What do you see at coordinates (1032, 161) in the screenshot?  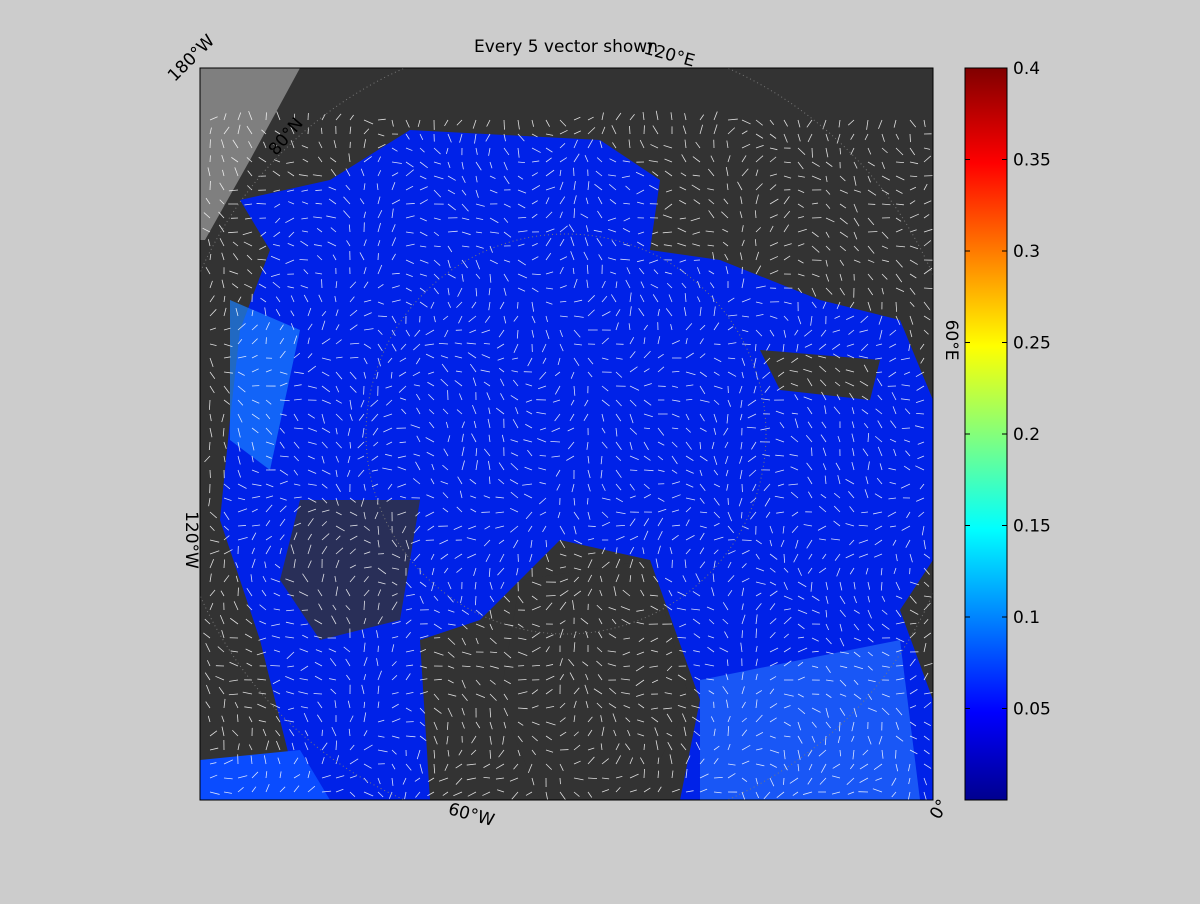 I see `colorbar-tick-label: 0.35` at bounding box center [1032, 161].